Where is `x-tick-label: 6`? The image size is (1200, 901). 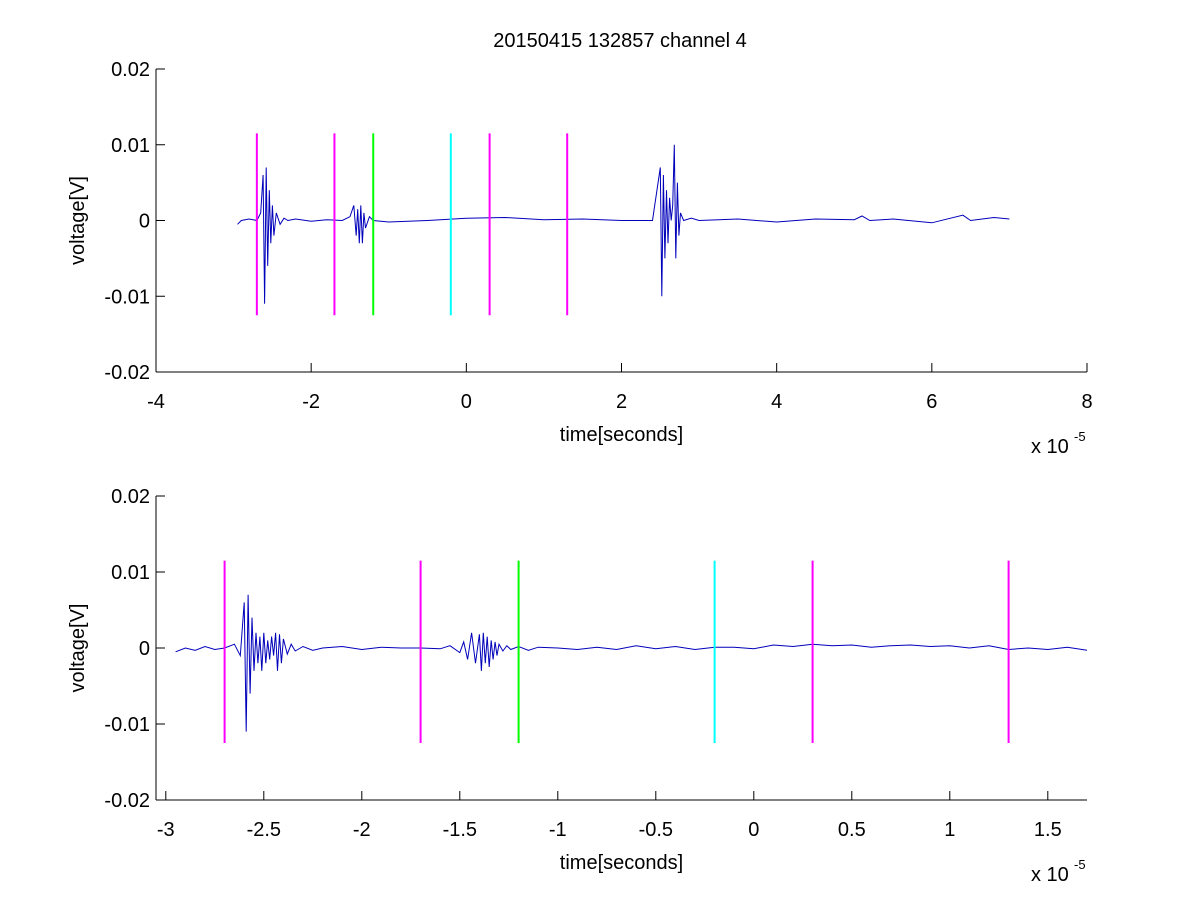 x-tick-label: 6 is located at coordinates (931, 402).